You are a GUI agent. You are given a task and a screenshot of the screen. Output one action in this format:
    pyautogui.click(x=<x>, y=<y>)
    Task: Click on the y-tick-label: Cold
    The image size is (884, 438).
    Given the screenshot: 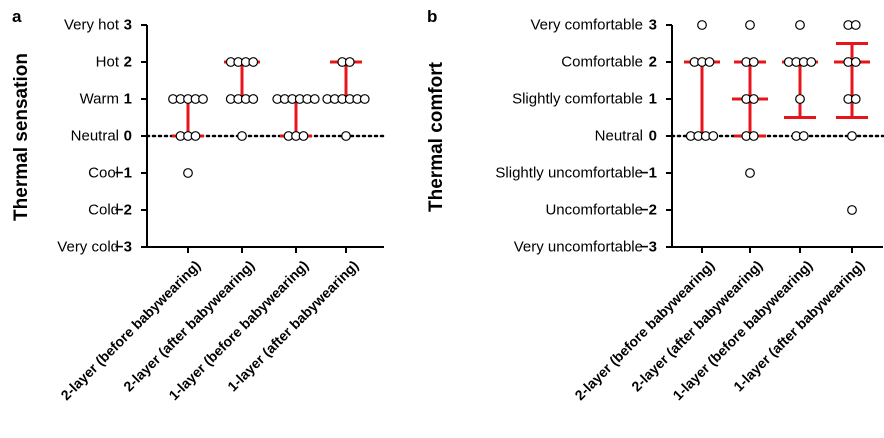 What is the action you would take?
    pyautogui.click(x=103, y=210)
    